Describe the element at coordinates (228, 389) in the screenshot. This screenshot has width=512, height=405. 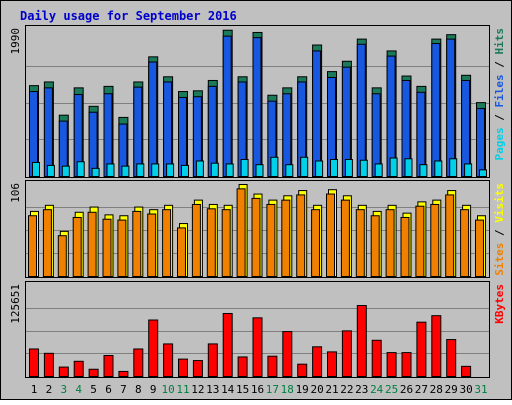
I see `tick-label-day-14: 14` at that location.